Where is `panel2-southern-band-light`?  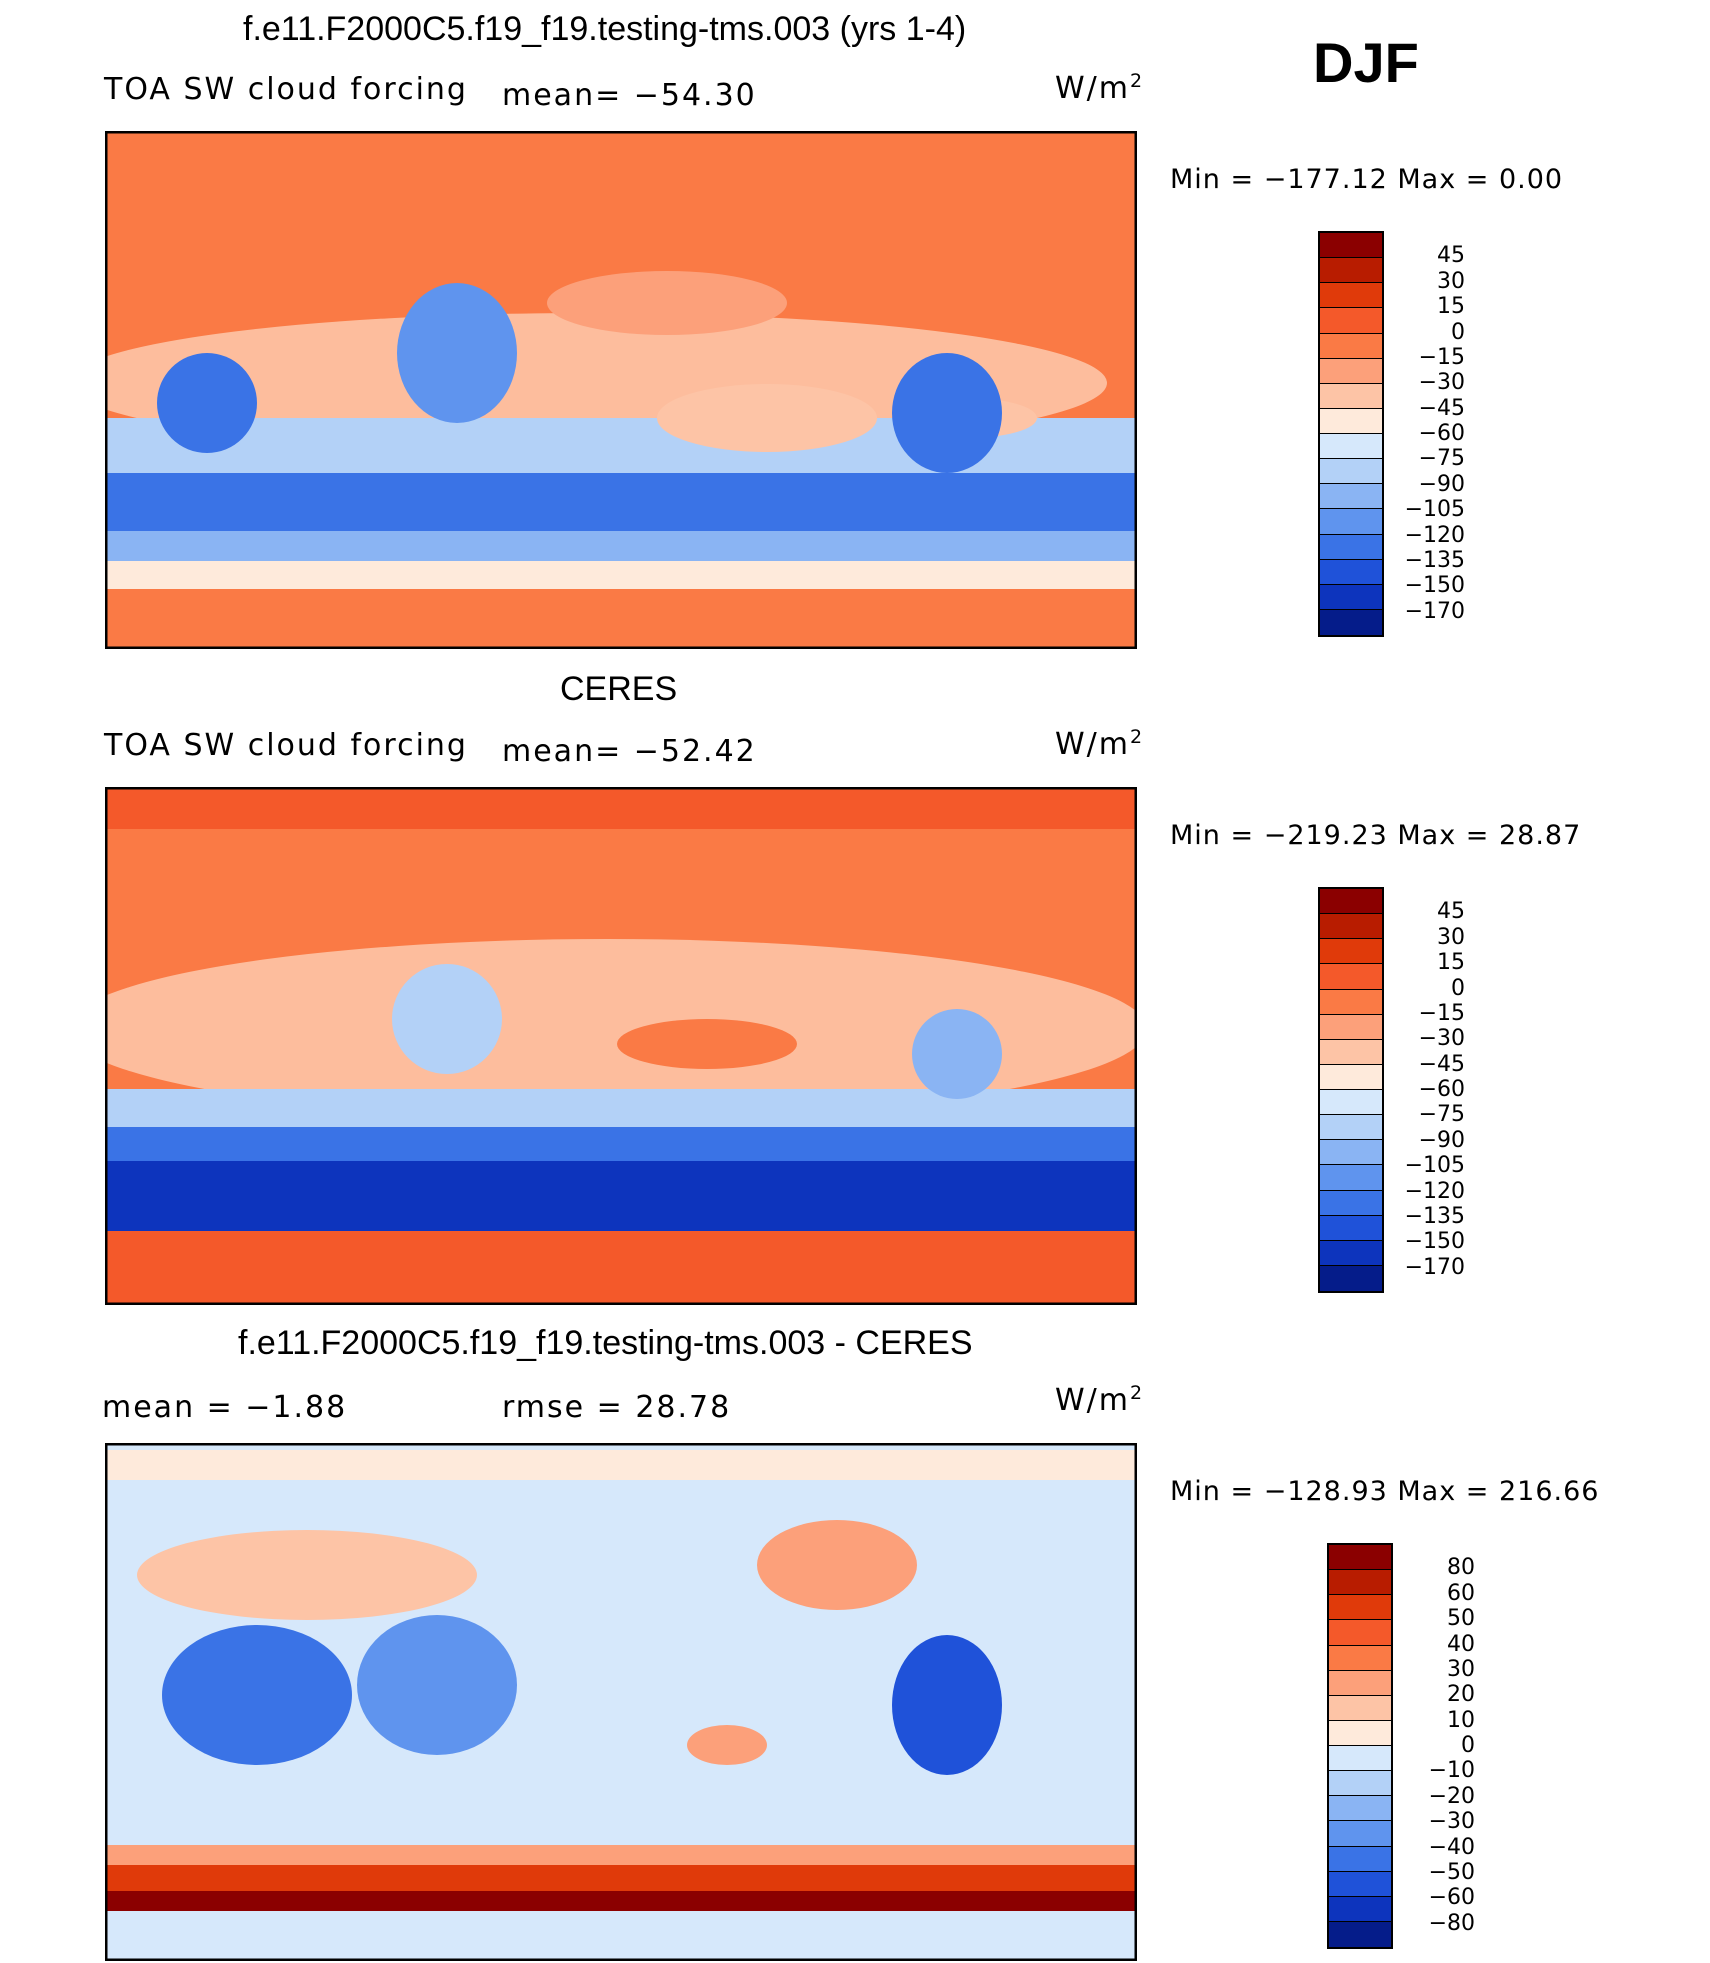
panel2-southern-band-light is located at coordinates (621, 1109).